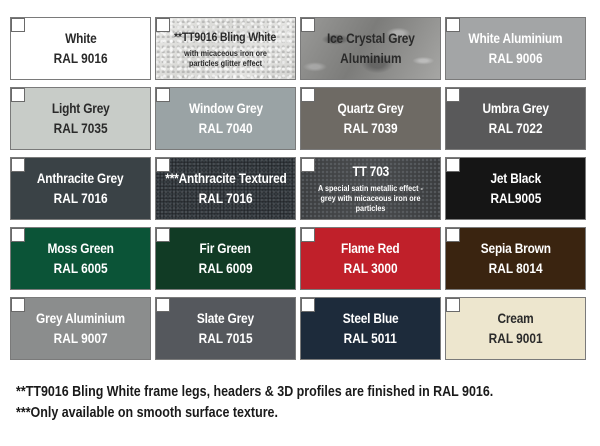  What do you see at coordinates (515, 108) in the screenshot?
I see `swatch-name: Umbra Grey` at bounding box center [515, 108].